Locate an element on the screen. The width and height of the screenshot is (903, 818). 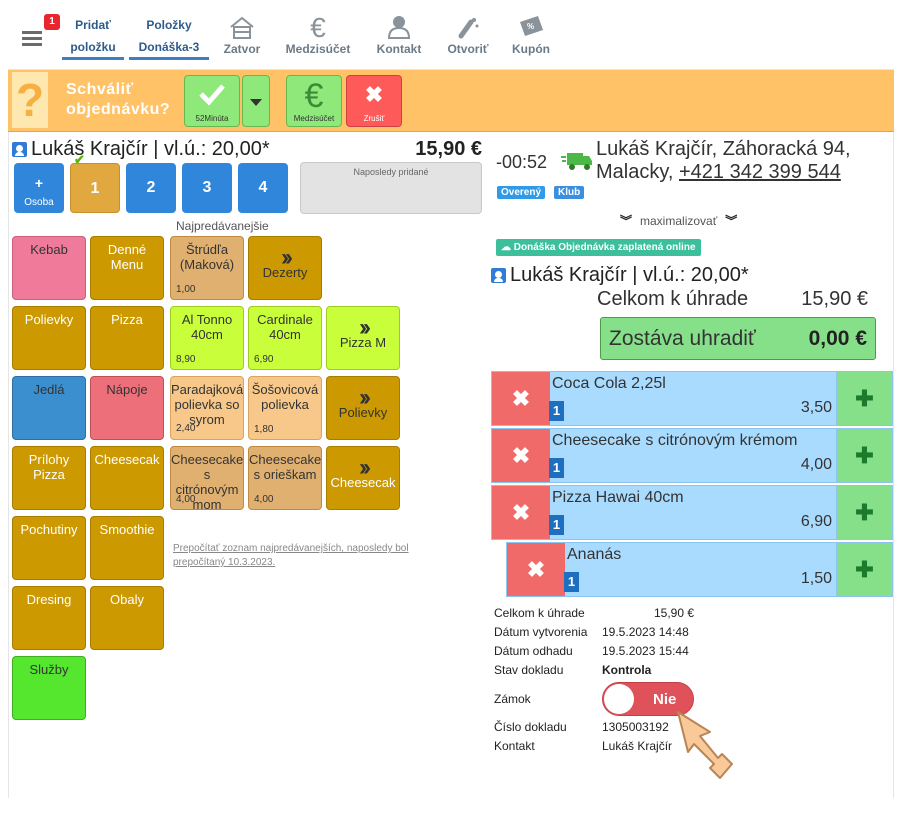
product-tomato-soup-label: Paradajková polievka so syrom is located at coordinates (207, 404).